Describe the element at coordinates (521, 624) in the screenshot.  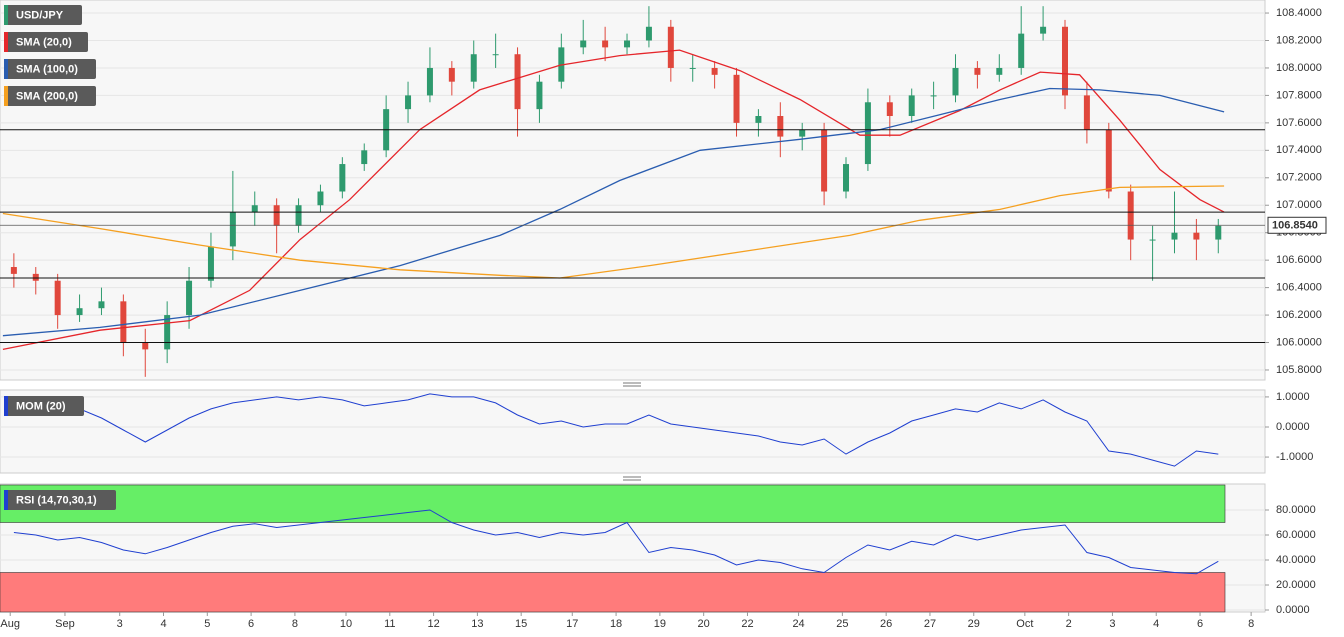
I see `x-tick-label: 15` at that location.